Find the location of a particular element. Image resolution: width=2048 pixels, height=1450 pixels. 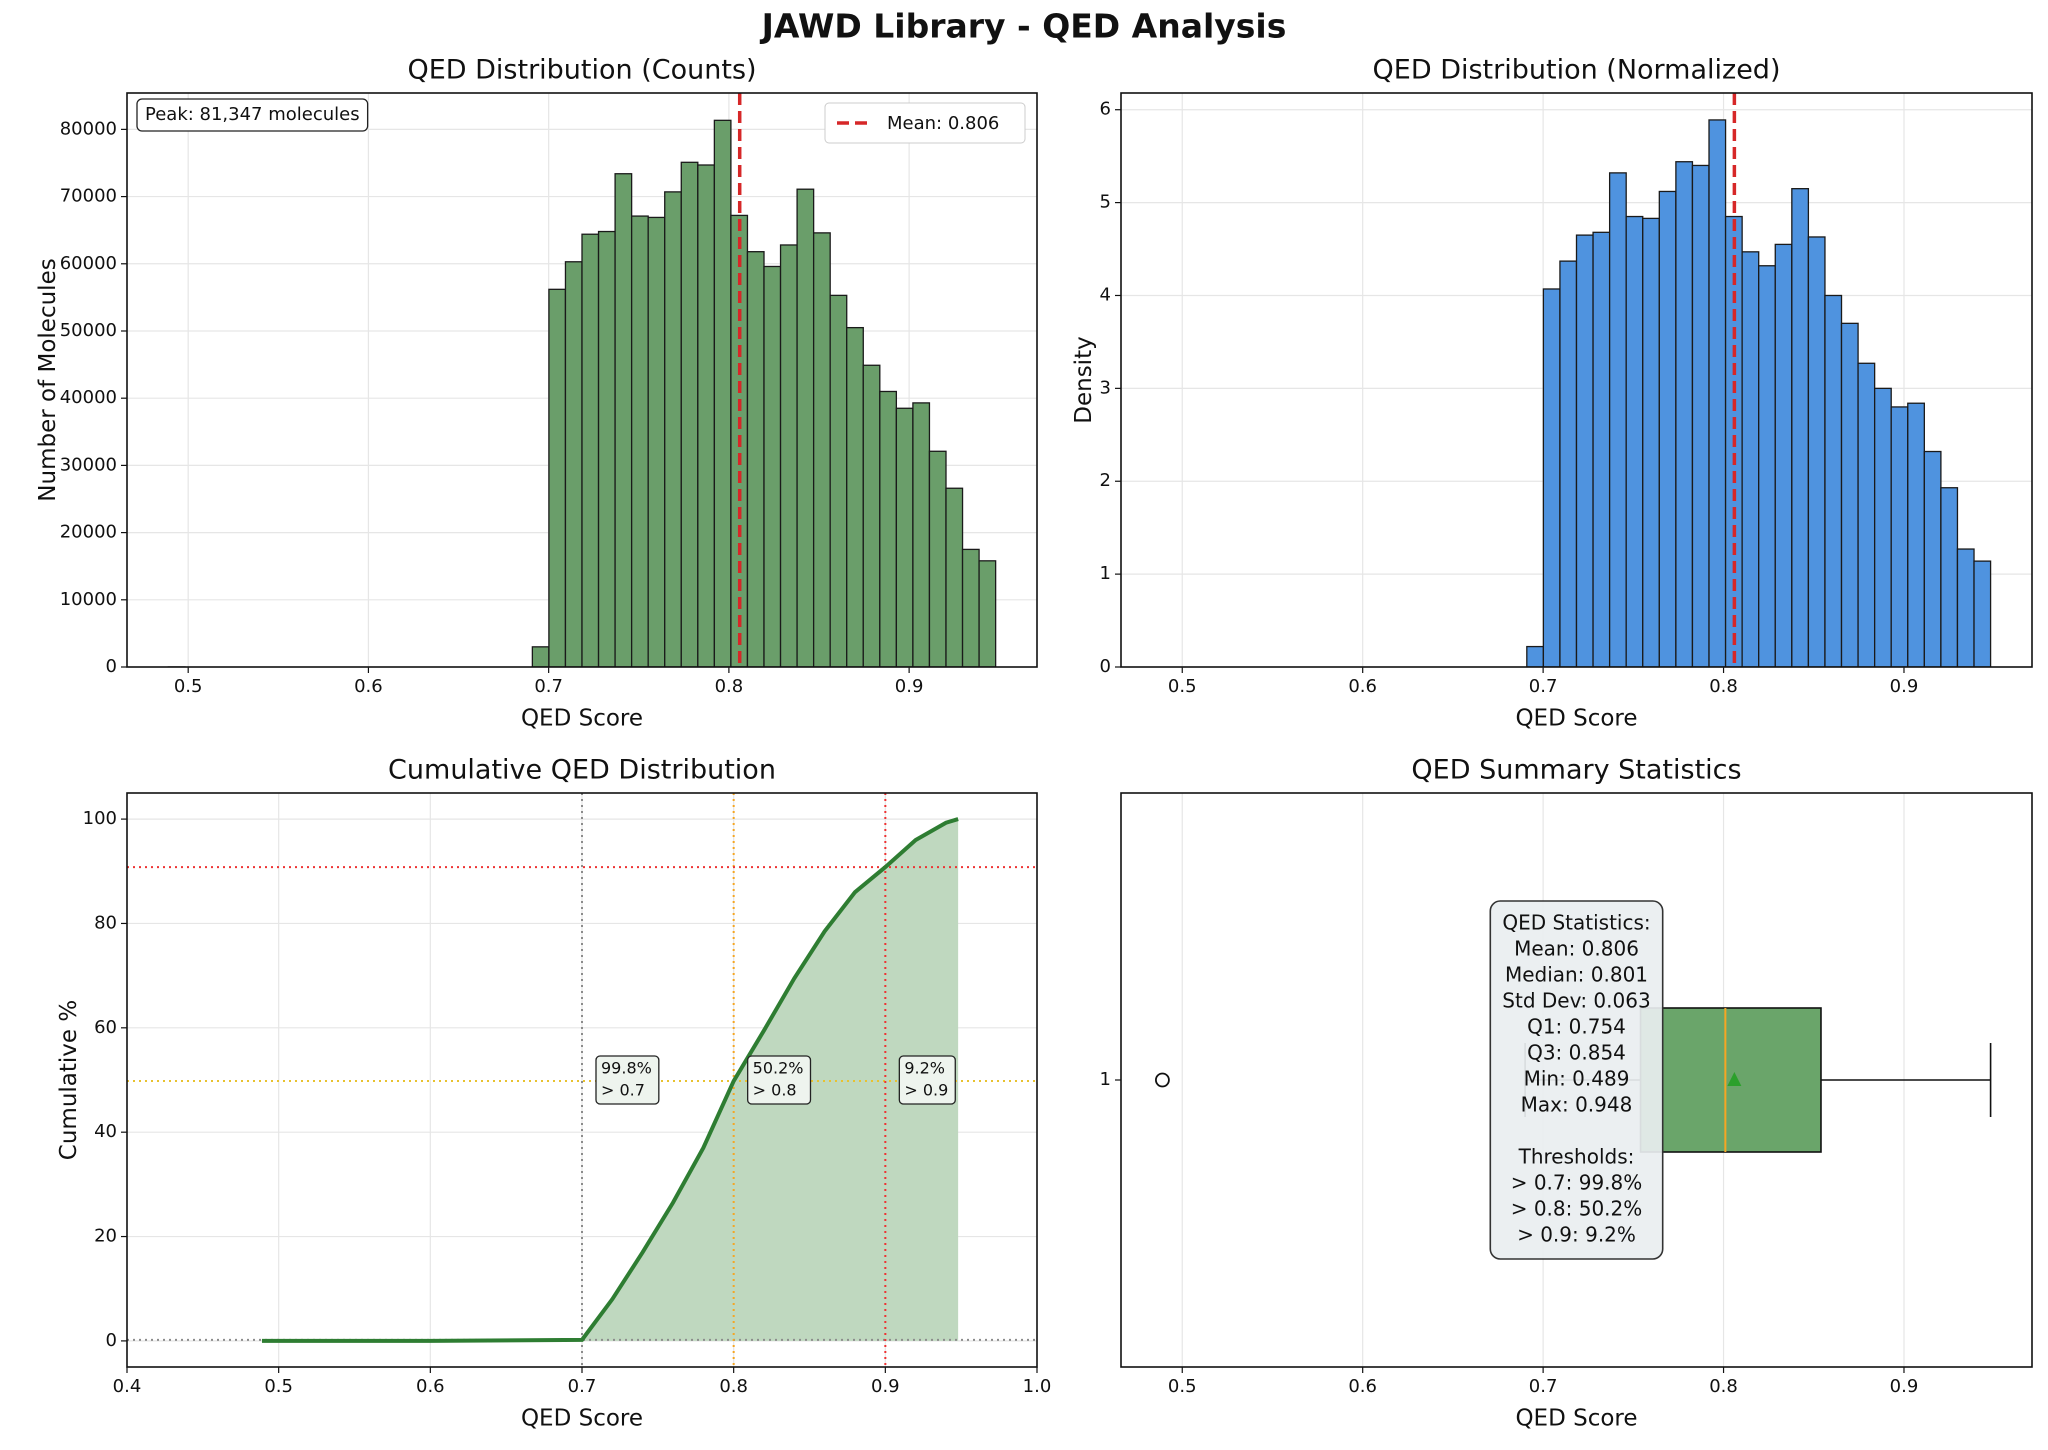

axis-title: QED Summary Statistics is located at coordinates (1576, 770).